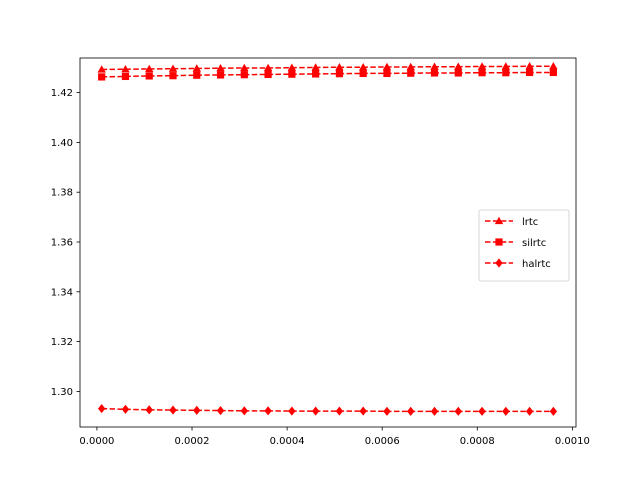 The height and width of the screenshot is (480, 640). Describe the element at coordinates (62, 292) in the screenshot. I see `y-tick-label: 1.34` at that location.